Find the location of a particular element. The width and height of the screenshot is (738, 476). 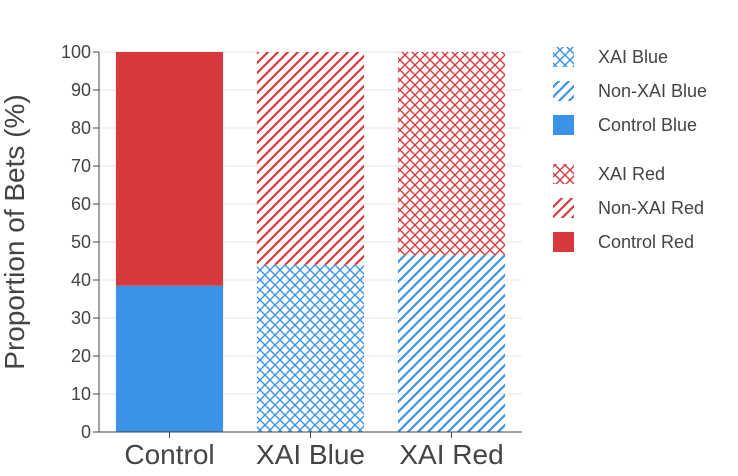

y-axis-title: Proportion of Bets (%) is located at coordinates (15, 231).